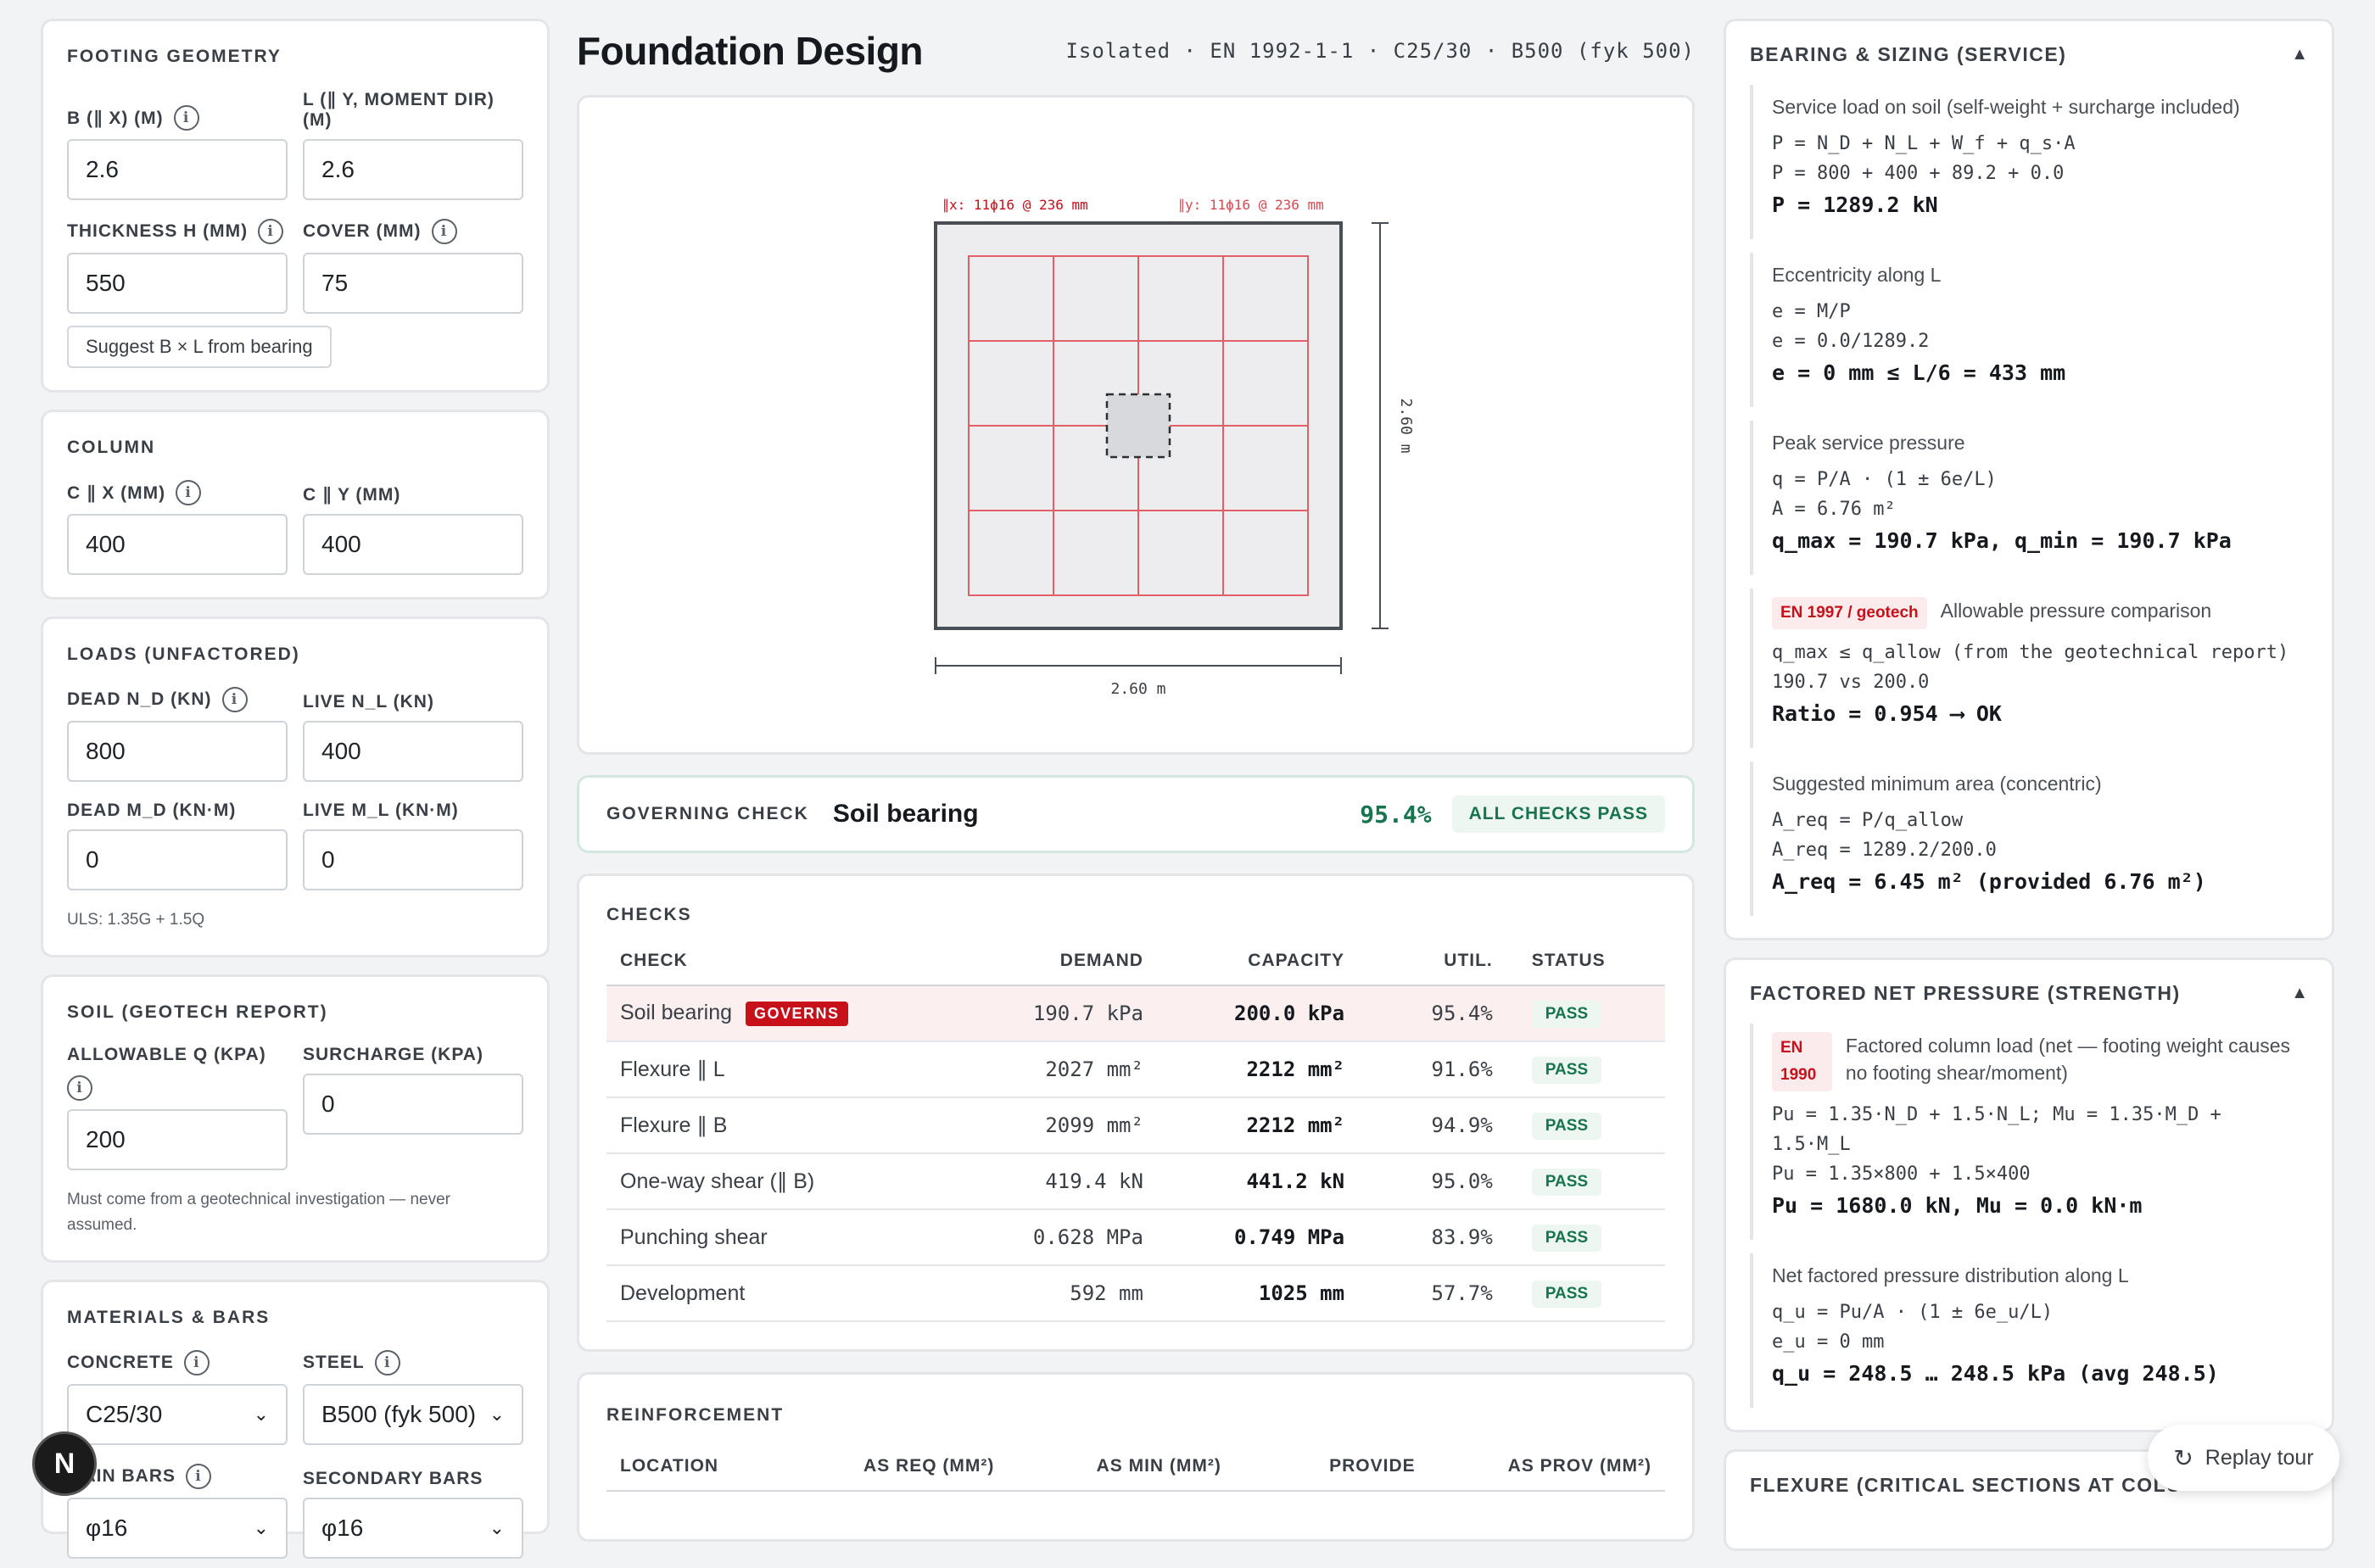  Describe the element at coordinates (169, 1318) in the screenshot. I see `card-title: MATERIALS & BARS` at that location.